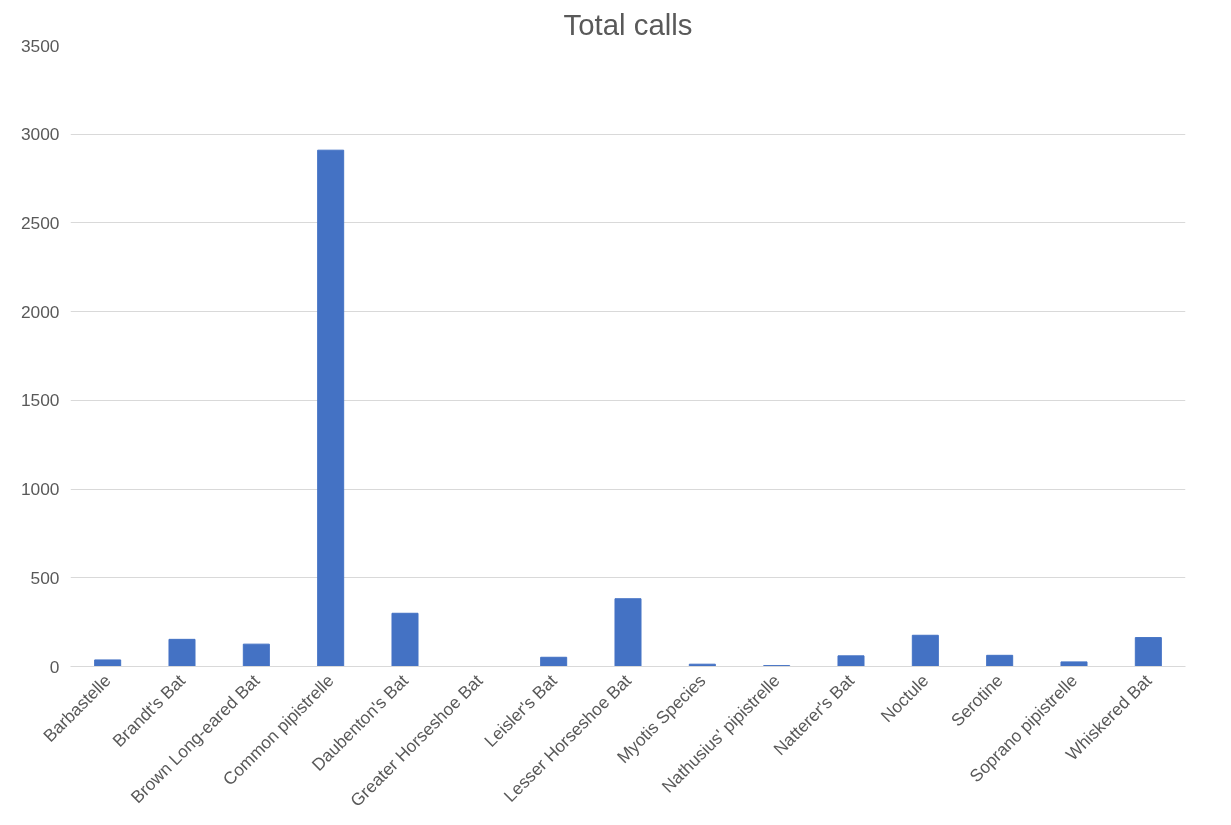 Image resolution: width=1231 pixels, height=825 pixels. What do you see at coordinates (40, 489) in the screenshot?
I see `y-tick-label: 1000` at bounding box center [40, 489].